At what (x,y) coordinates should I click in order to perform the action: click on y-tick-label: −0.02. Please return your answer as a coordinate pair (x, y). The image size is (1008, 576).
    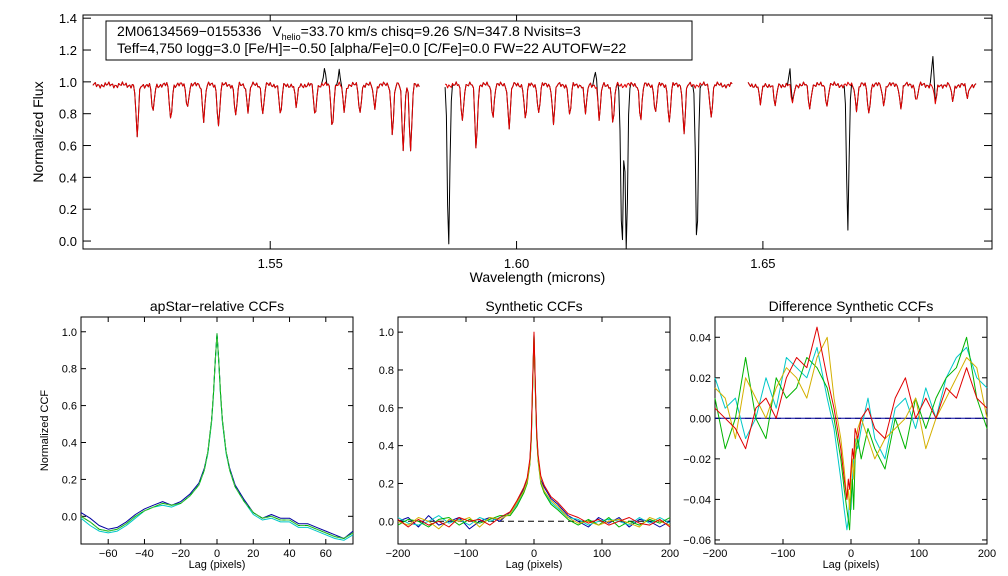
    Looking at the image, I should click on (697, 460).